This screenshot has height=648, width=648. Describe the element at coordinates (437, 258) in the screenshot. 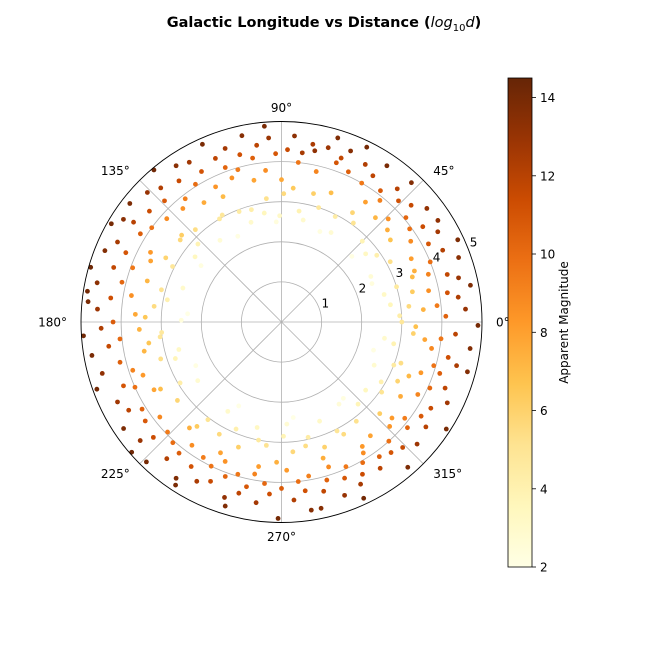

I see `r-tick-label: 4` at that location.